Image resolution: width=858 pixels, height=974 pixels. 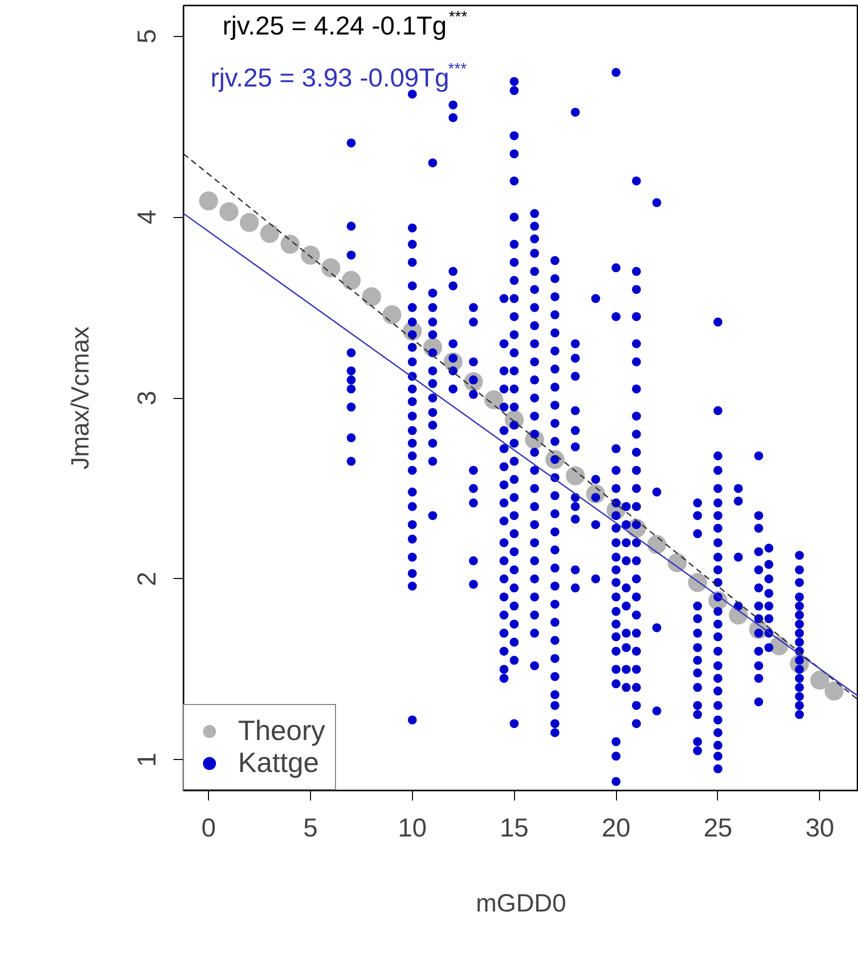 I want to click on x-tick-label: 20, so click(x=616, y=827).